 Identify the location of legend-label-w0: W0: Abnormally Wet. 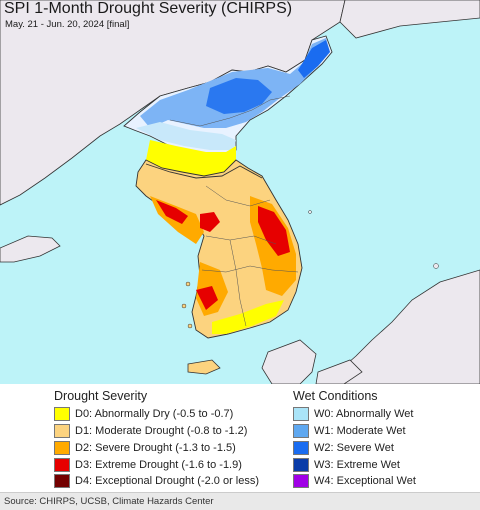
(364, 414).